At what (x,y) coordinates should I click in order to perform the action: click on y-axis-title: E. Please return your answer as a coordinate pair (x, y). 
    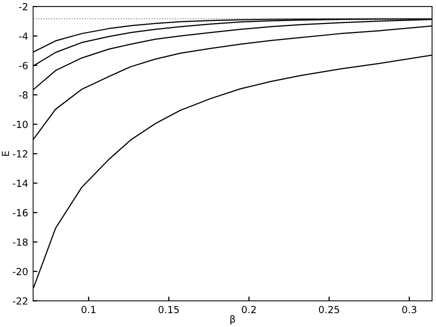
    Looking at the image, I should click on (5, 153).